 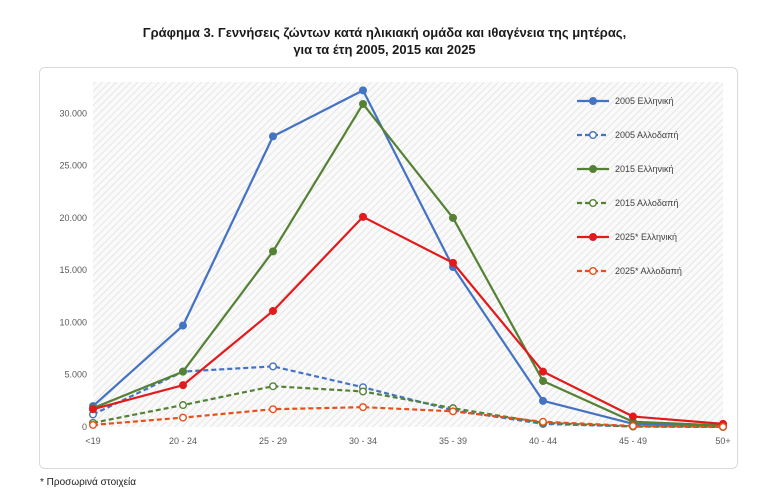 What do you see at coordinates (646, 237) in the screenshot?
I see `legend-label: 2025* Ελληνική` at bounding box center [646, 237].